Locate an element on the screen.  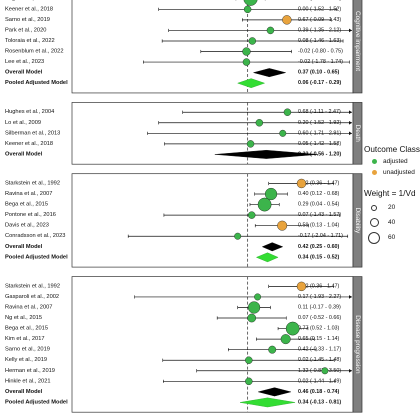
legend-item-adjusted: adjusted is located at coordinates (392, 161).